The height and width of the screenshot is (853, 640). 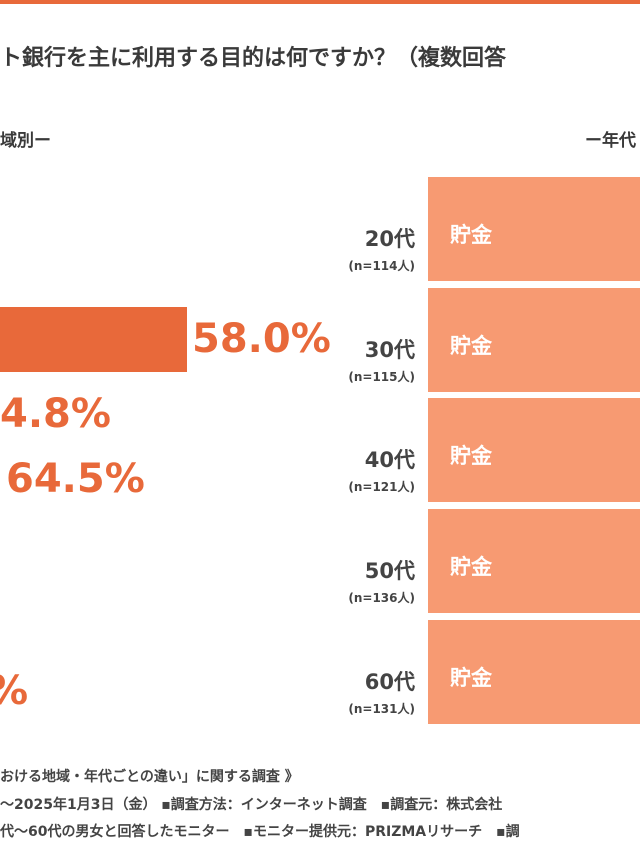 What do you see at coordinates (381, 376) in the screenshot?
I see `sample-size: (n=115人)` at bounding box center [381, 376].